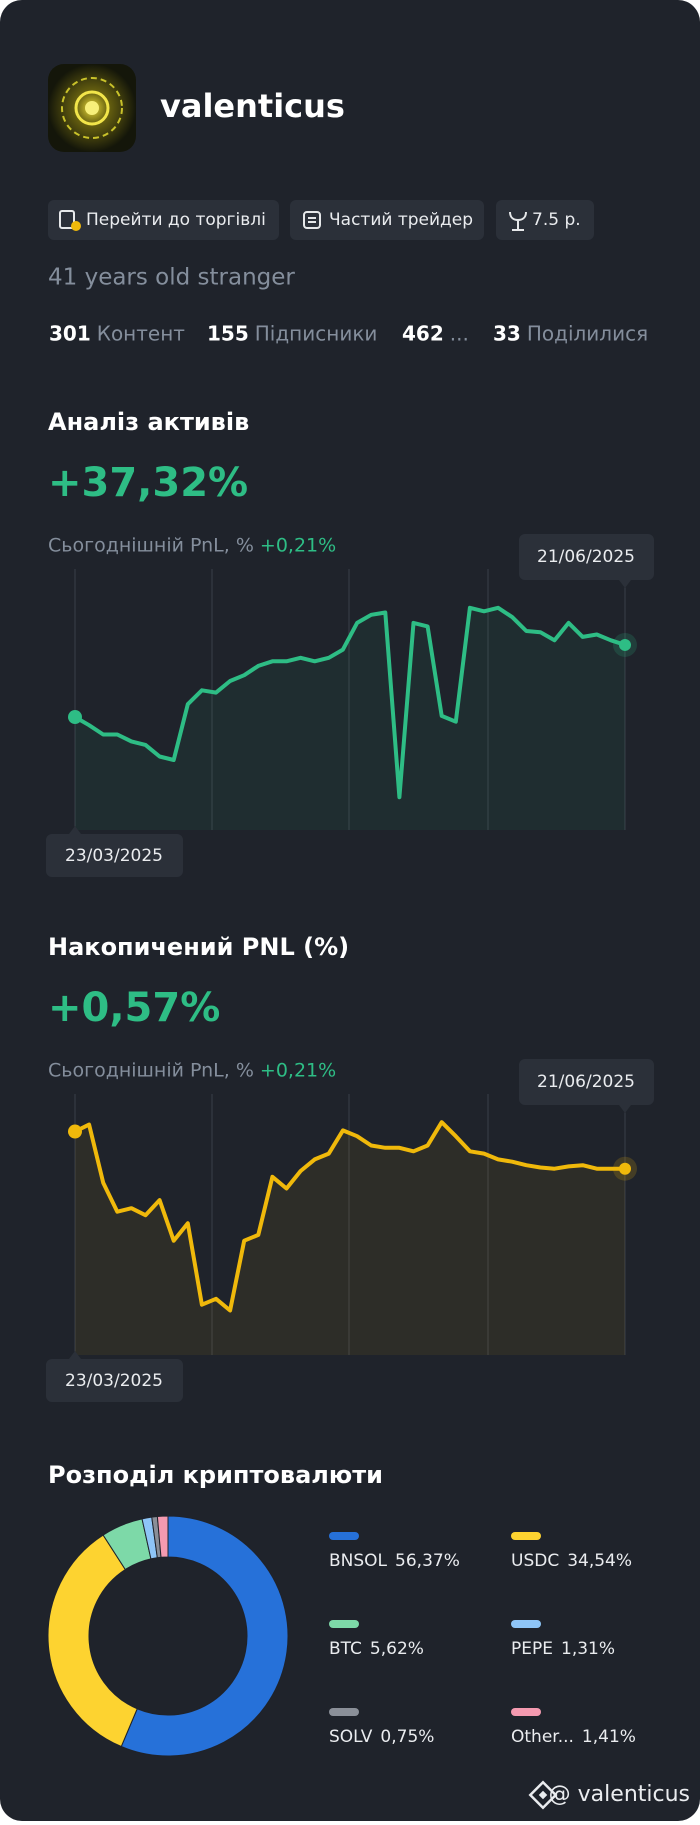  I want to click on tag: 7.5 р., so click(545, 220).